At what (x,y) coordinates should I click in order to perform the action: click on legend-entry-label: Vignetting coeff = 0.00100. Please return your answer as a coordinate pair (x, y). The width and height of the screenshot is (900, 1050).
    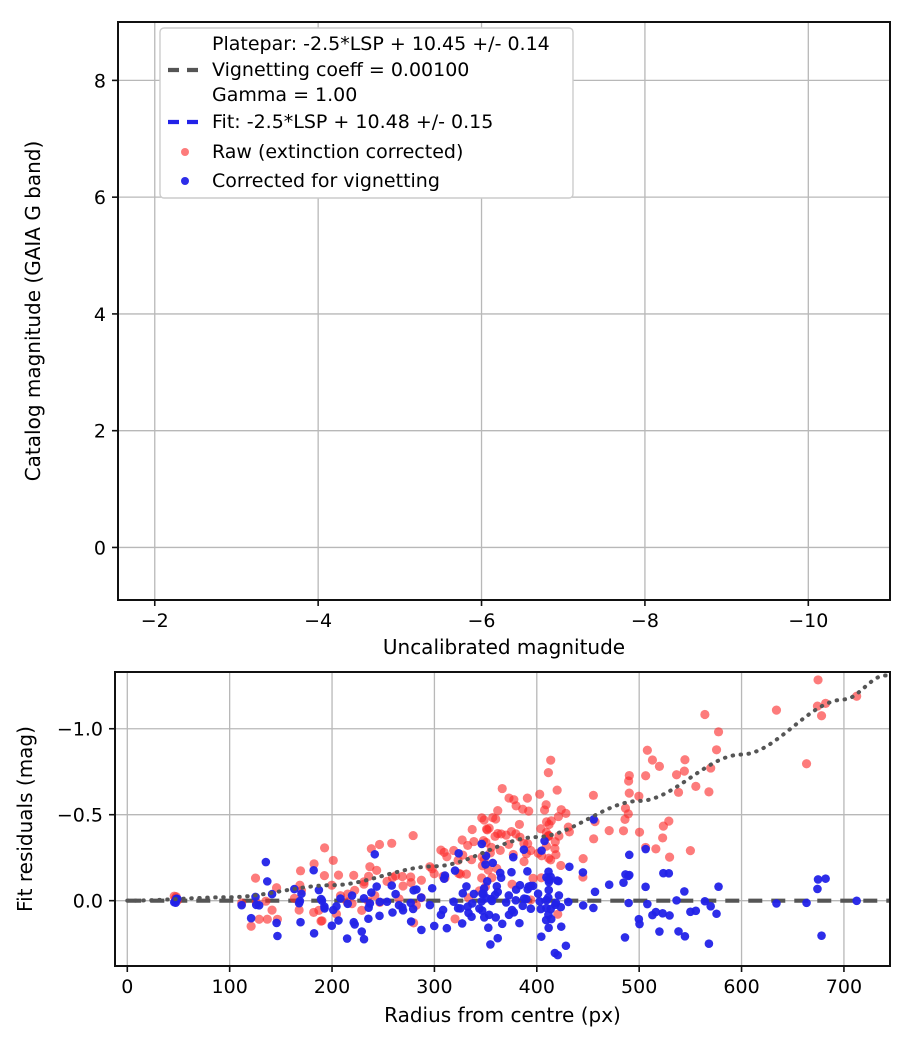
    Looking at the image, I should click on (340, 70).